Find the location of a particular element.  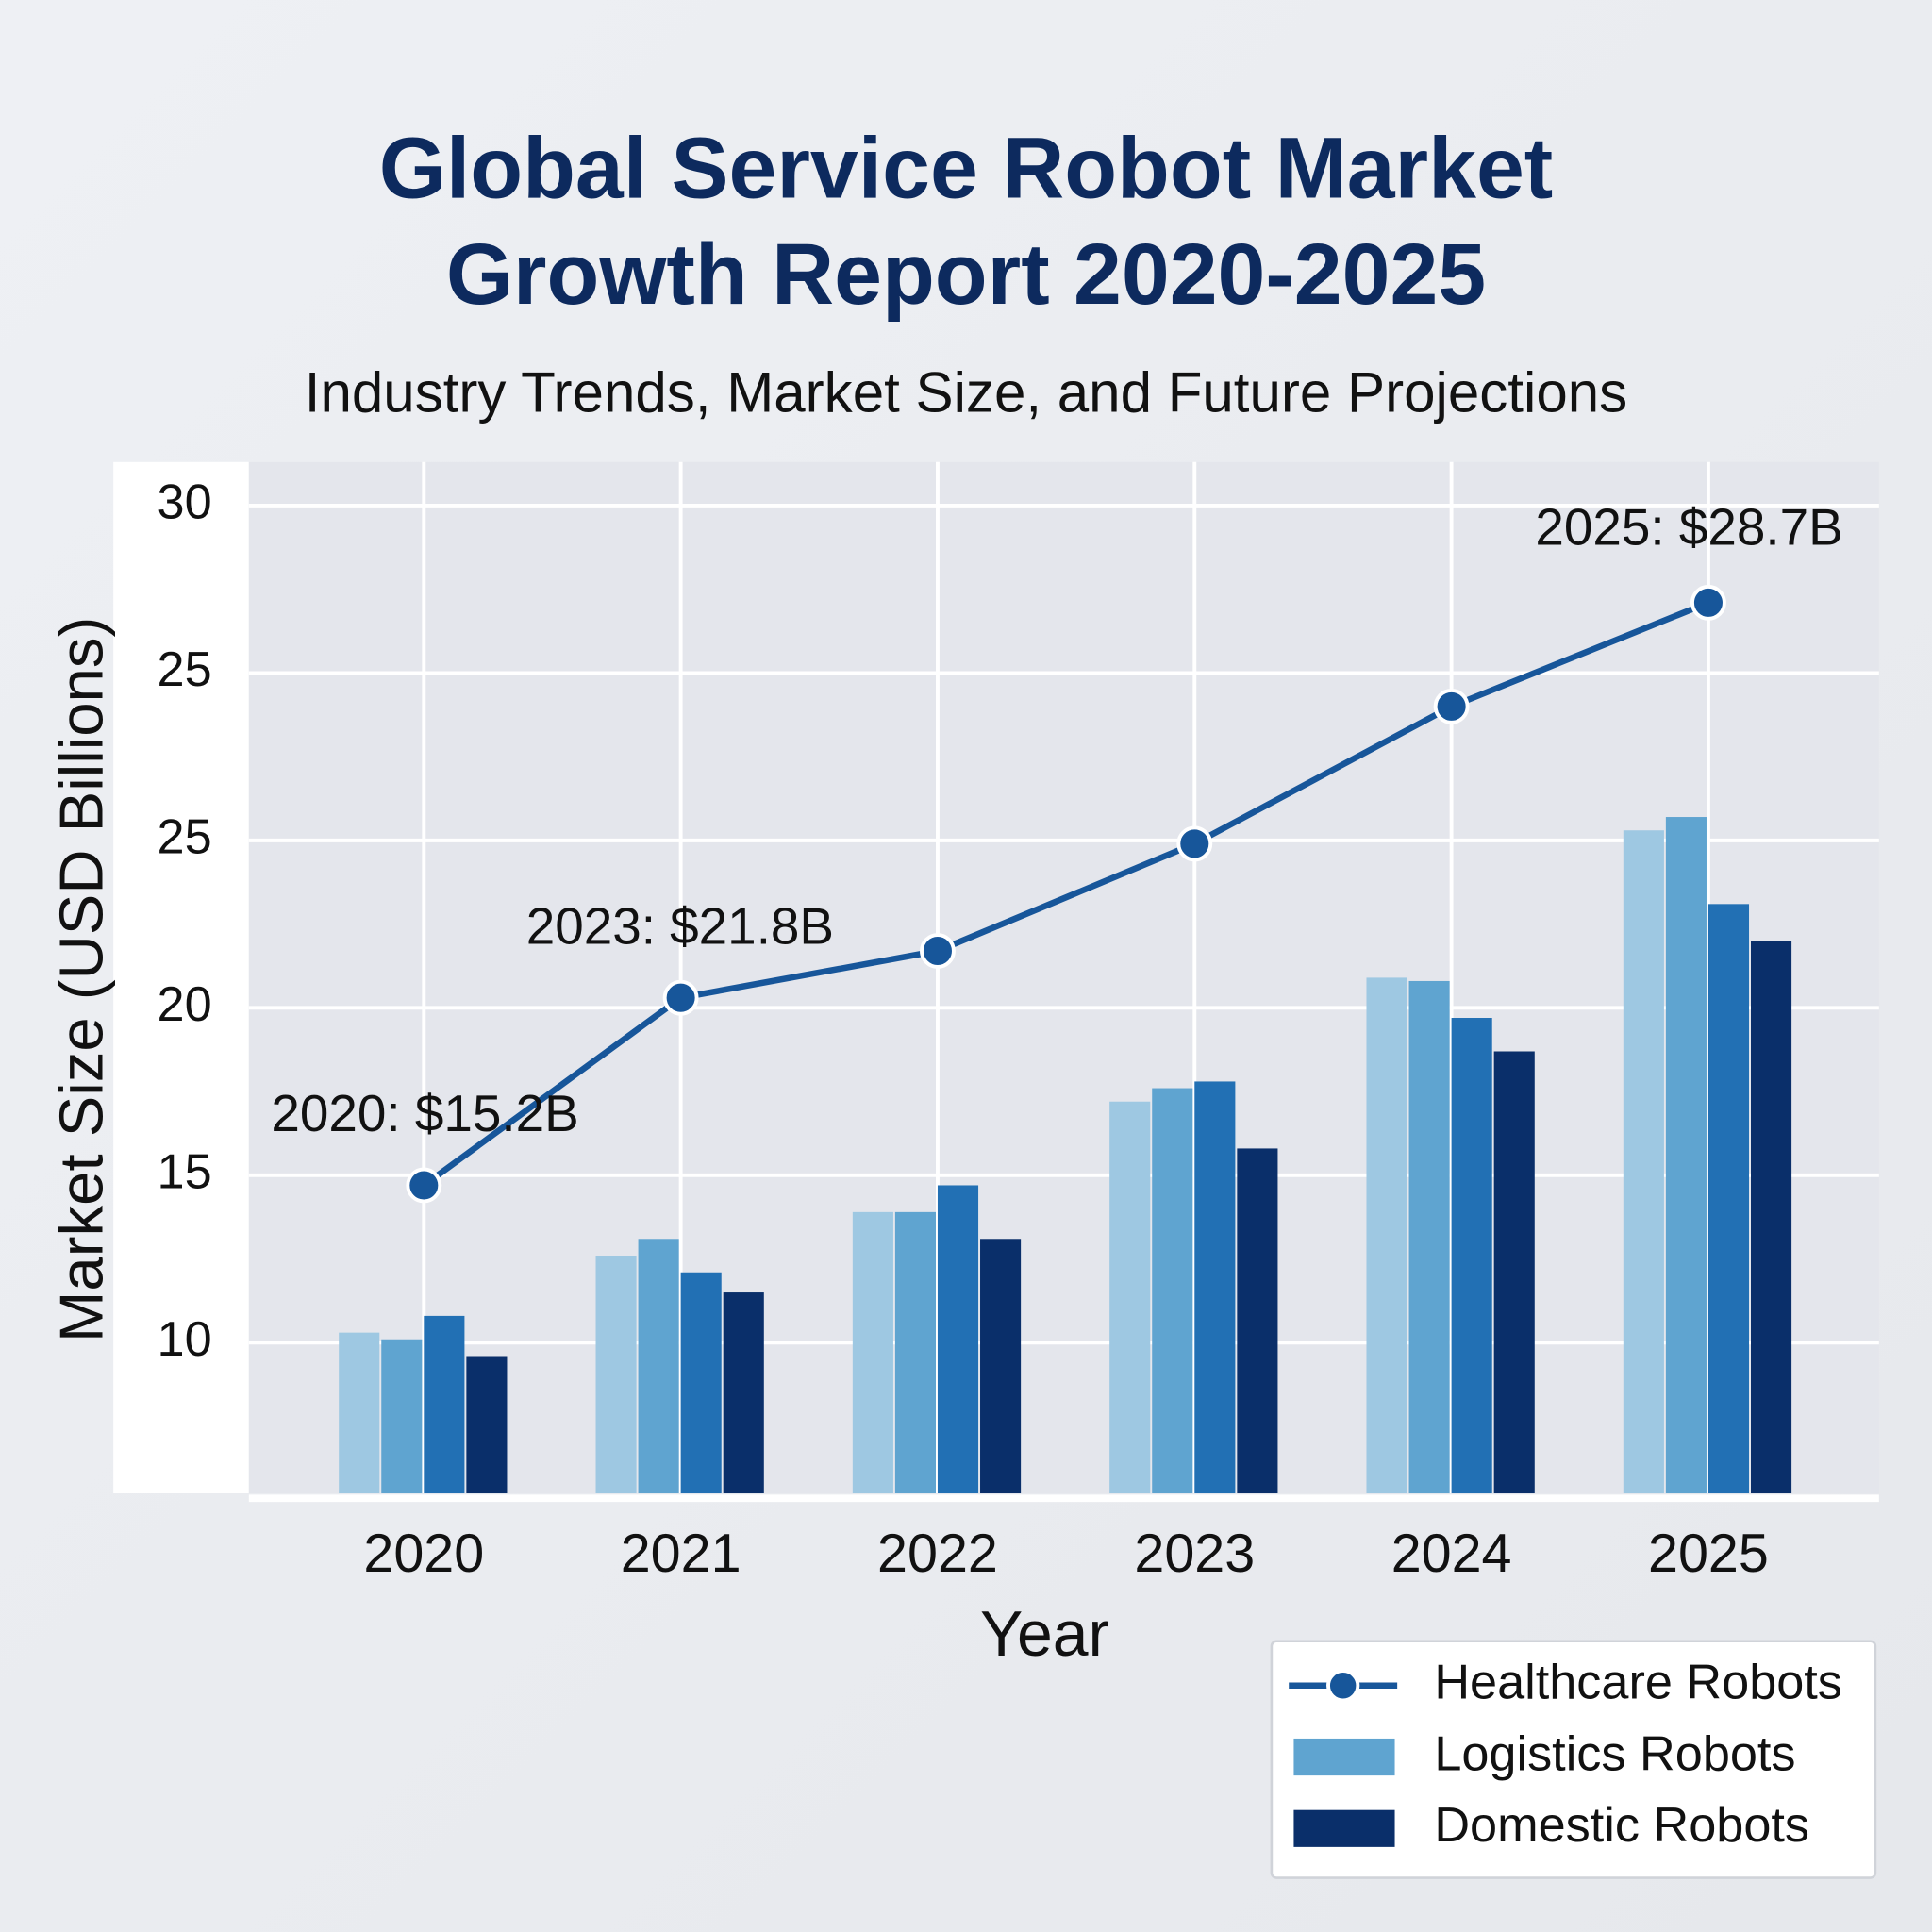

legend-label: Domestic Robots is located at coordinates (1621, 1826).